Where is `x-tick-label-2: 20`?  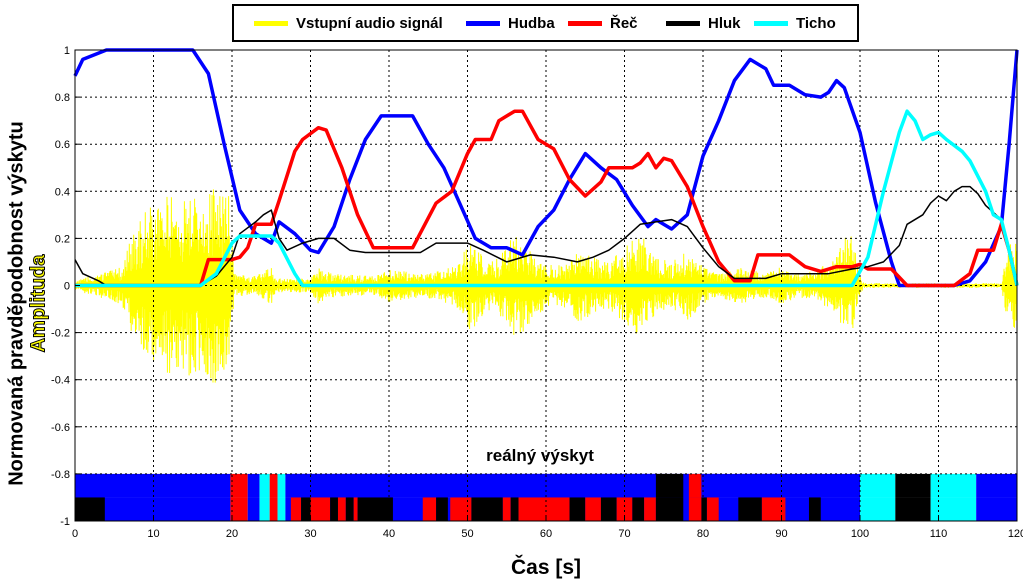
x-tick-label-2: 20 is located at coordinates (232, 534).